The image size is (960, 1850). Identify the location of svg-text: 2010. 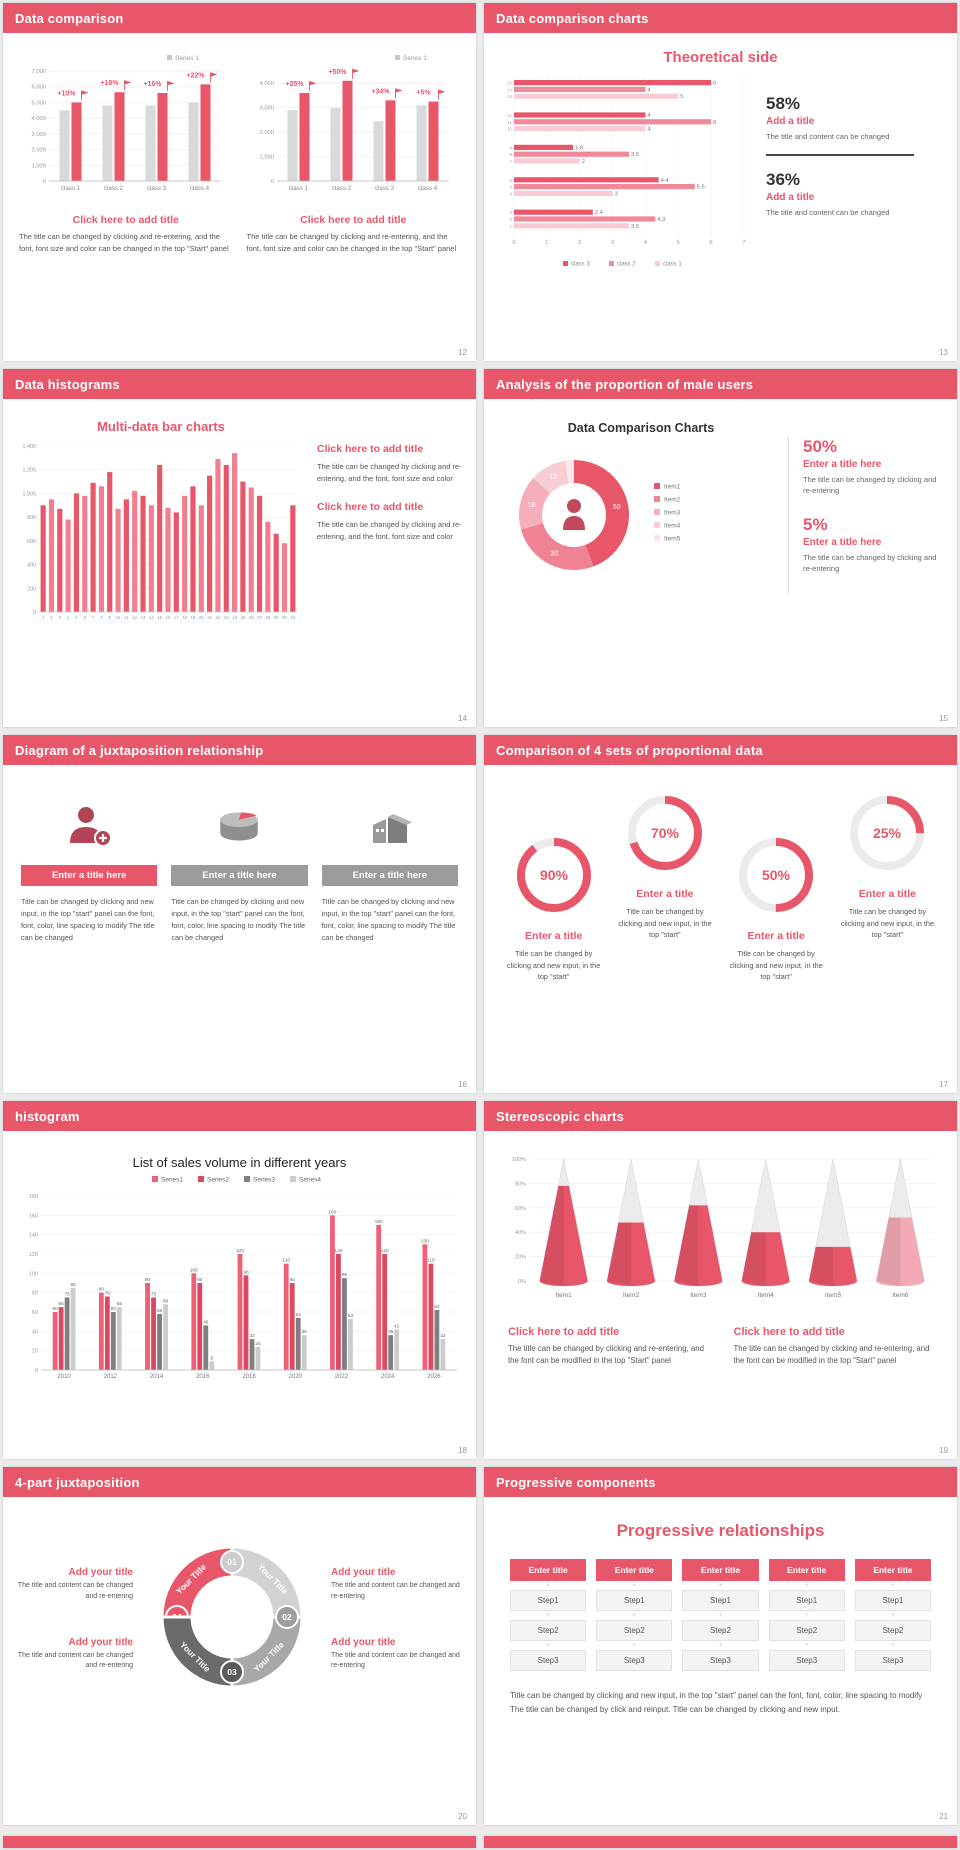
(64, 1377).